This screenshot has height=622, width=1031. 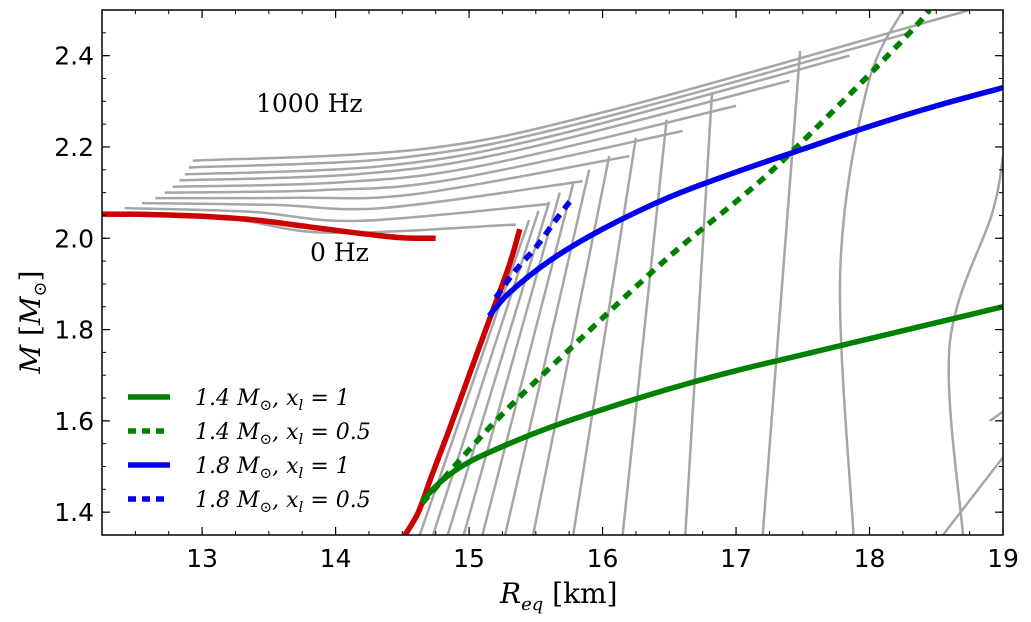 What do you see at coordinates (74, 330) in the screenshot?
I see `y-tick-label: 1.8` at bounding box center [74, 330].